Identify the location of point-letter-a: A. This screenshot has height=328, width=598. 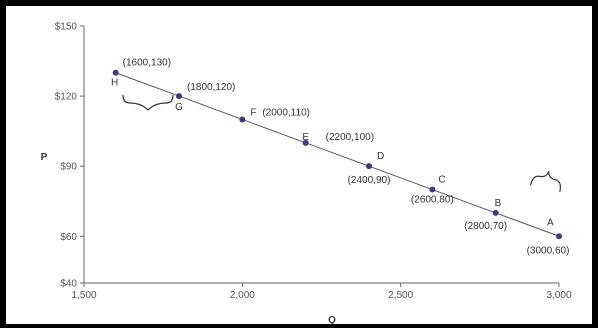
(550, 222).